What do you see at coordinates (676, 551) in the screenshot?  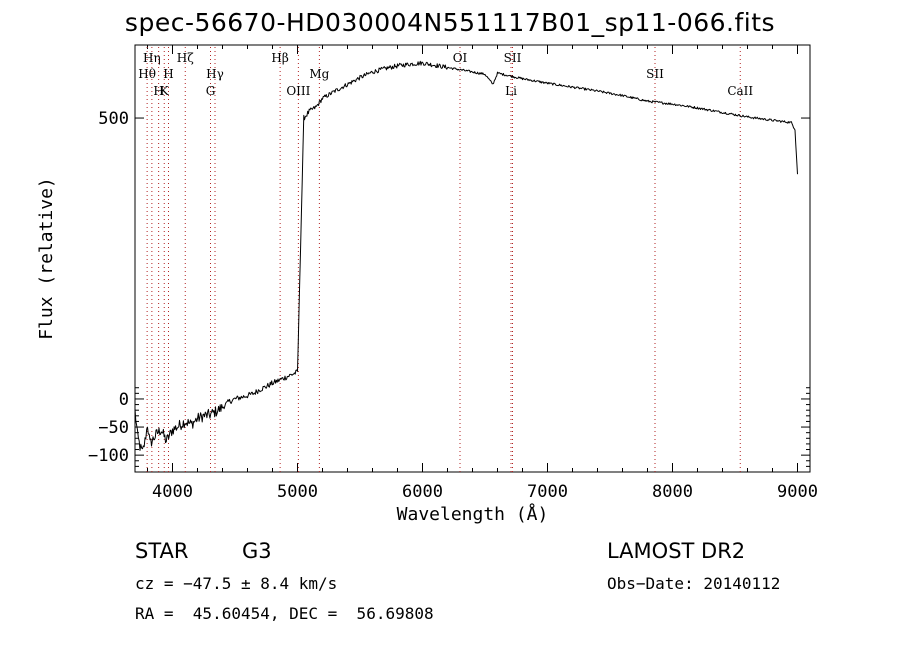 I see `survey-name: LAMOST DR2` at bounding box center [676, 551].